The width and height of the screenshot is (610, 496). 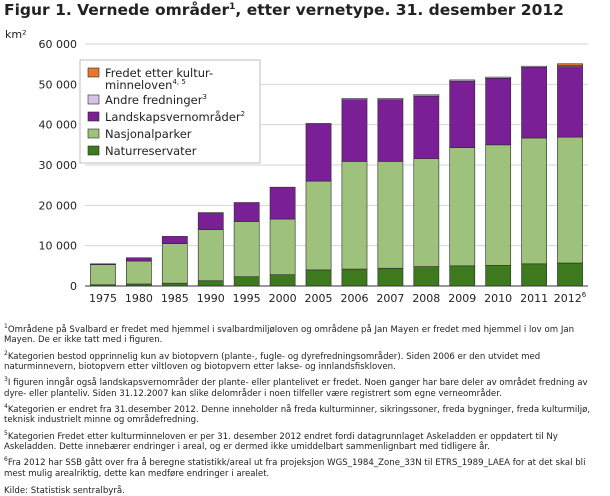 I want to click on x-tick-label: 2009, so click(x=462, y=298).